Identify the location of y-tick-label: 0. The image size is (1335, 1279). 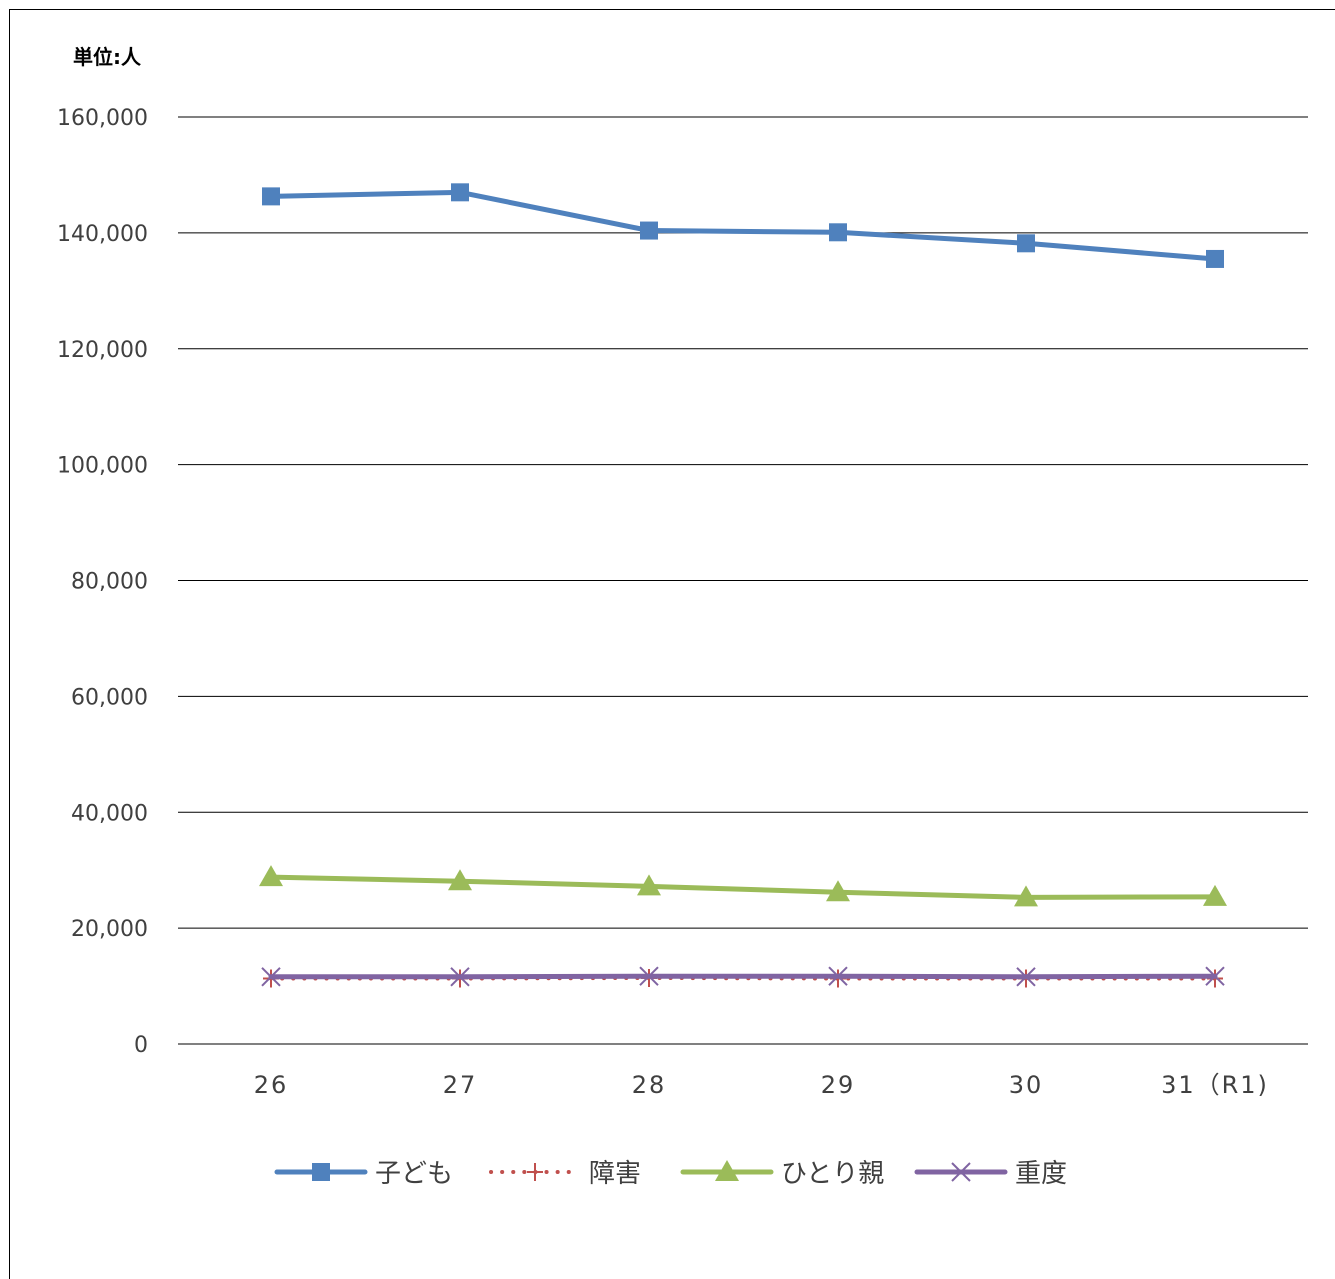
(141, 1045).